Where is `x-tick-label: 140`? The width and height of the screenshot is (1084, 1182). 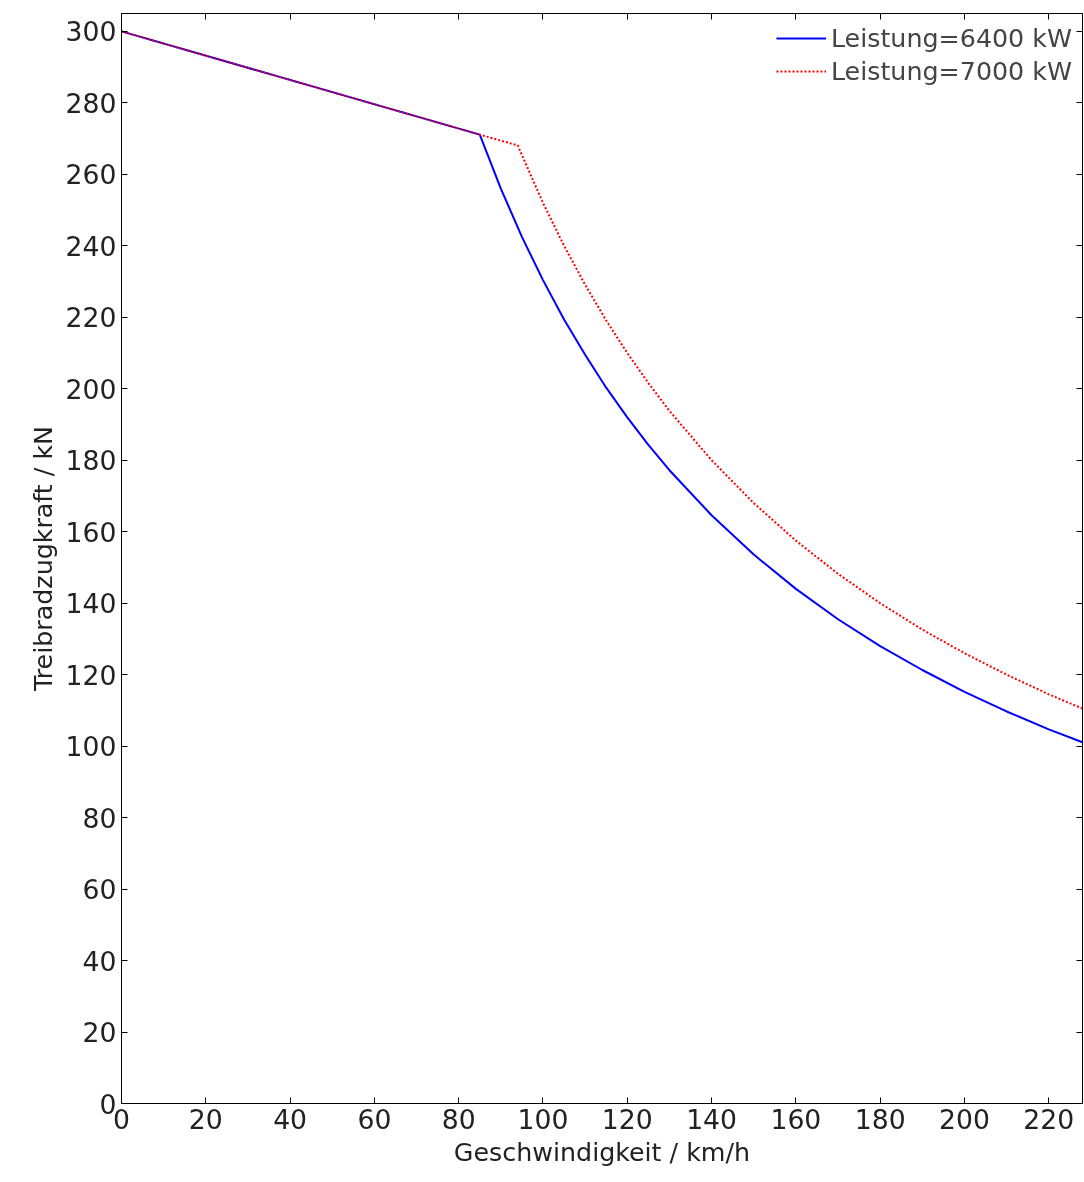
x-tick-label: 140 is located at coordinates (712, 1119).